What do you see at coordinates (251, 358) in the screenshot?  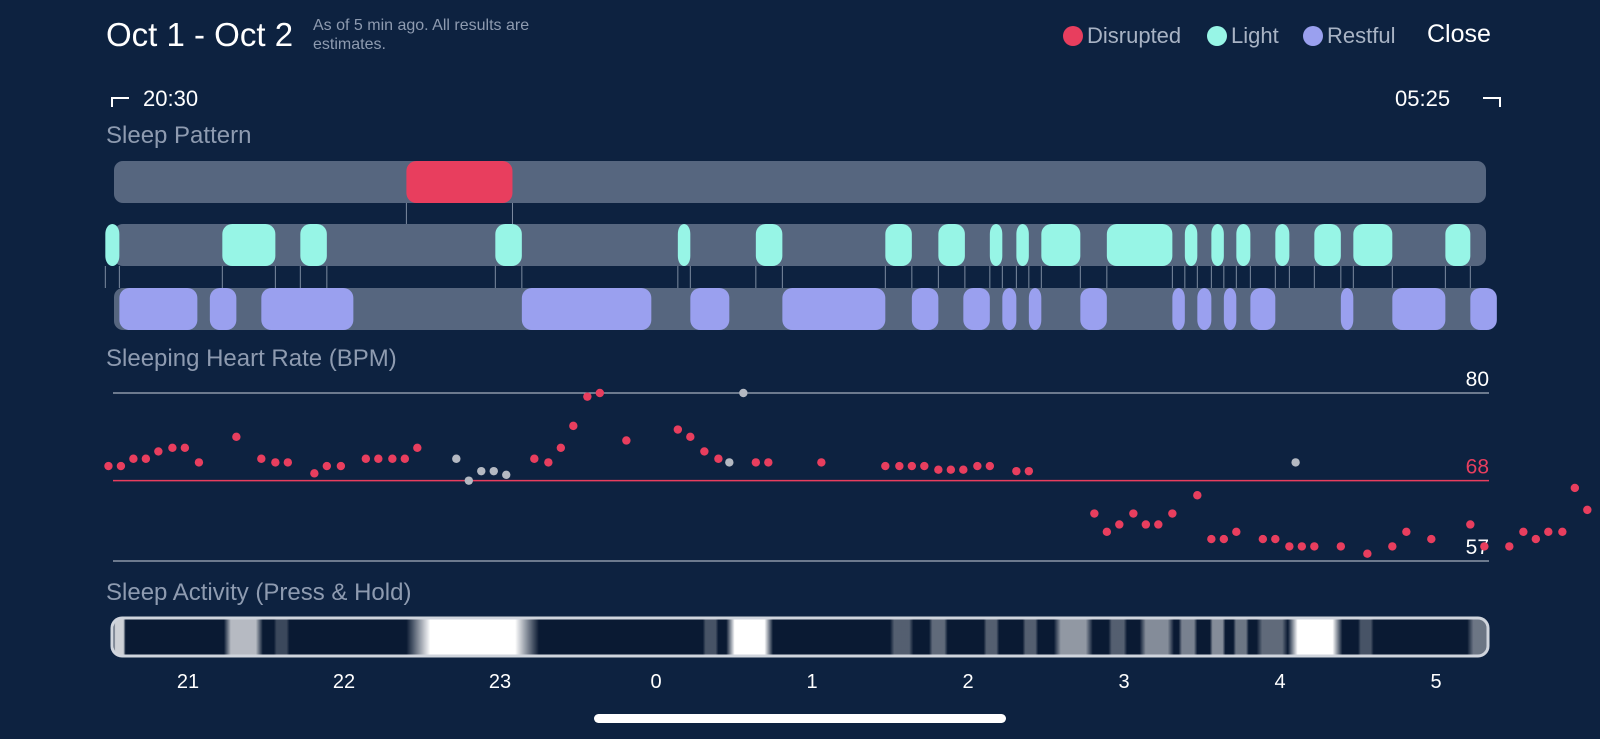 I see `heart-rate-title: Sleeping Heart Rate (BPM)` at bounding box center [251, 358].